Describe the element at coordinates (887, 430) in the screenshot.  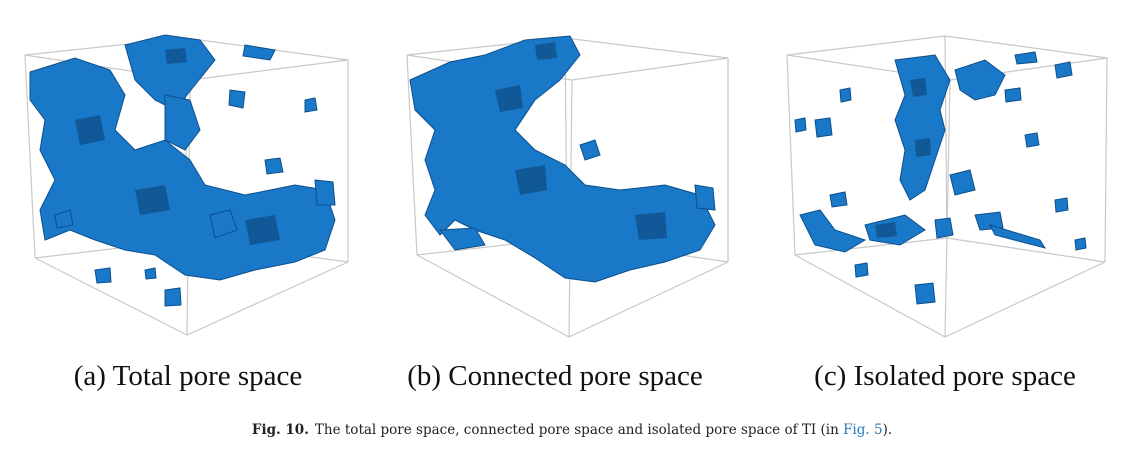
I see `caption-text-end: ).` at that location.